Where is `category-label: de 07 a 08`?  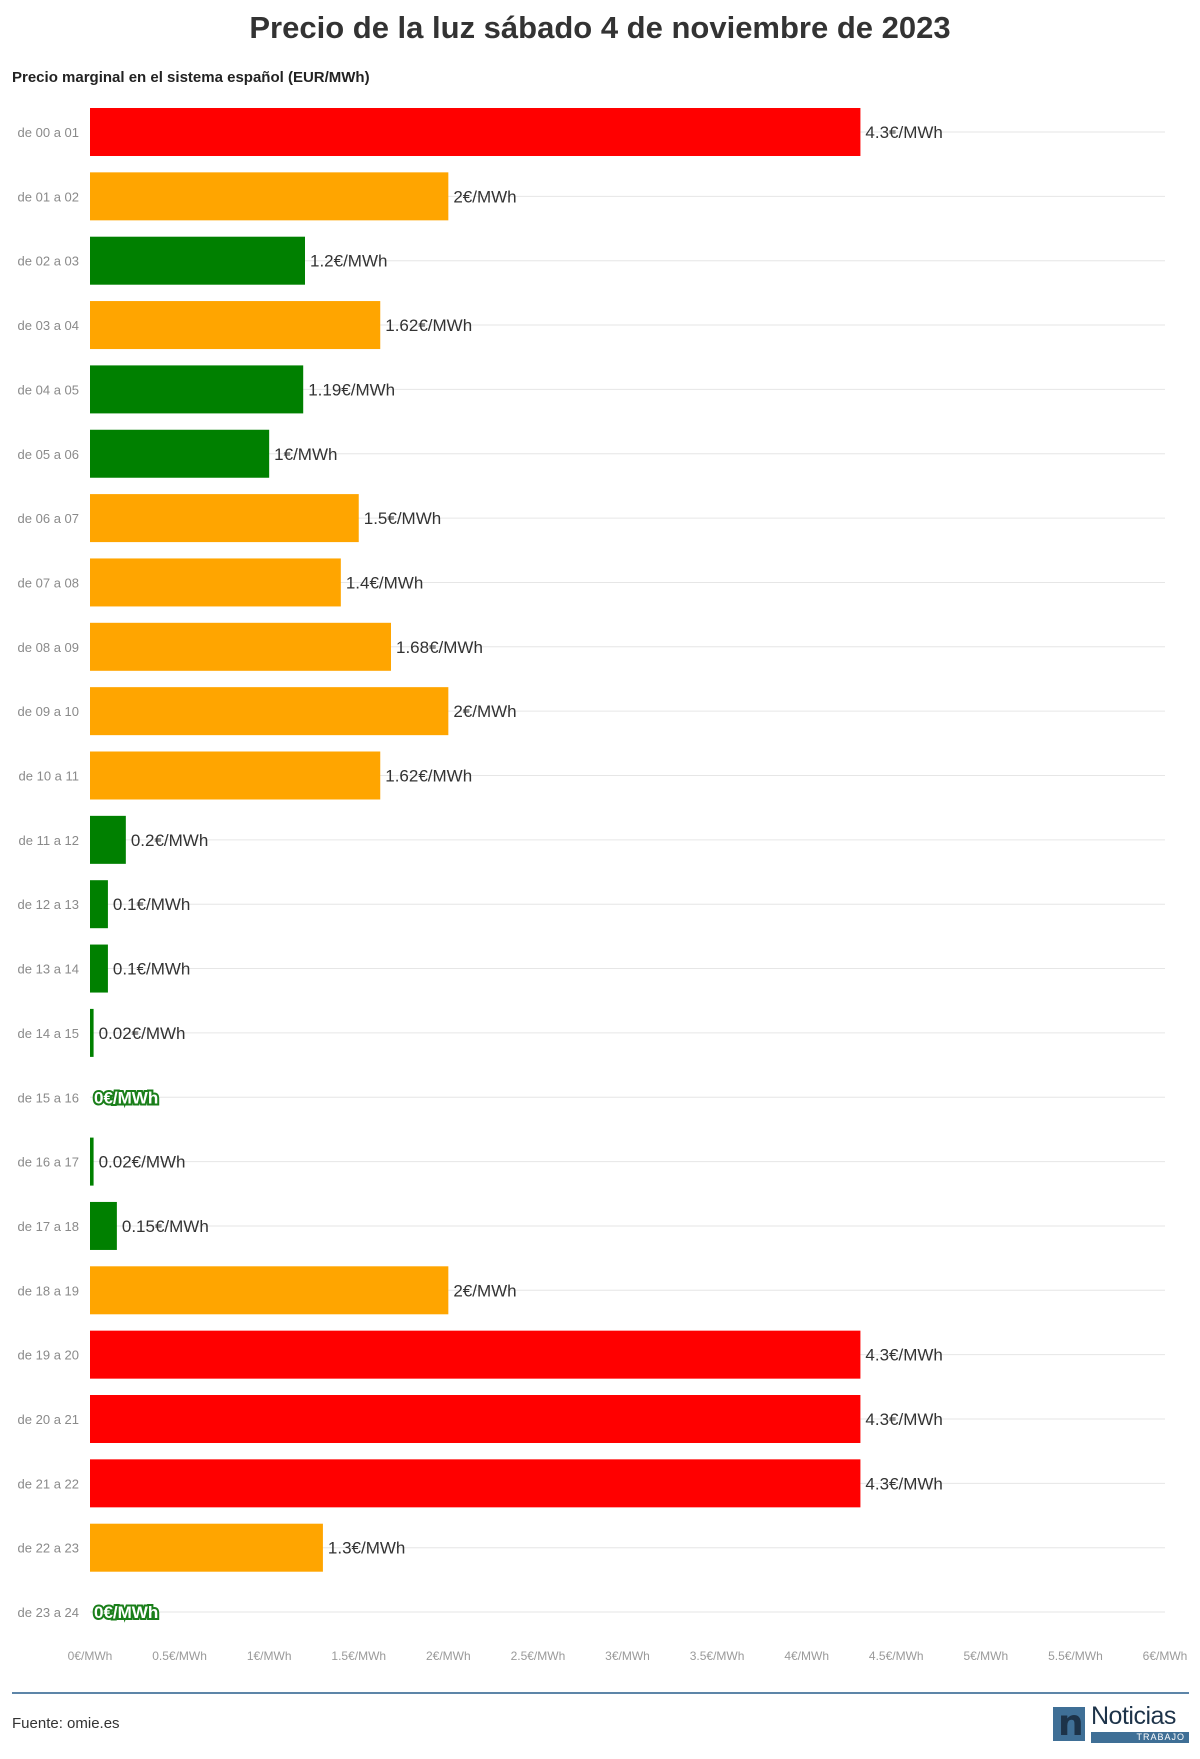 category-label: de 07 a 08 is located at coordinates (48, 582).